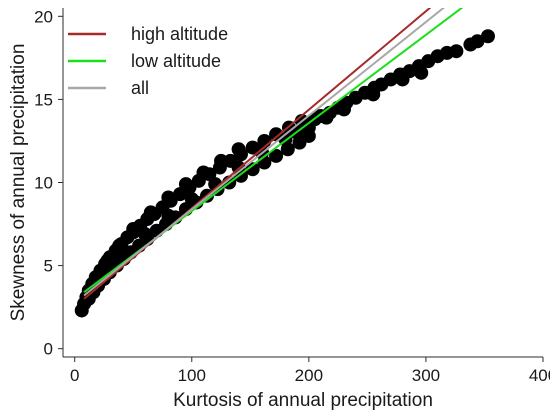  I want to click on y-tick-label: 0, so click(48, 349).